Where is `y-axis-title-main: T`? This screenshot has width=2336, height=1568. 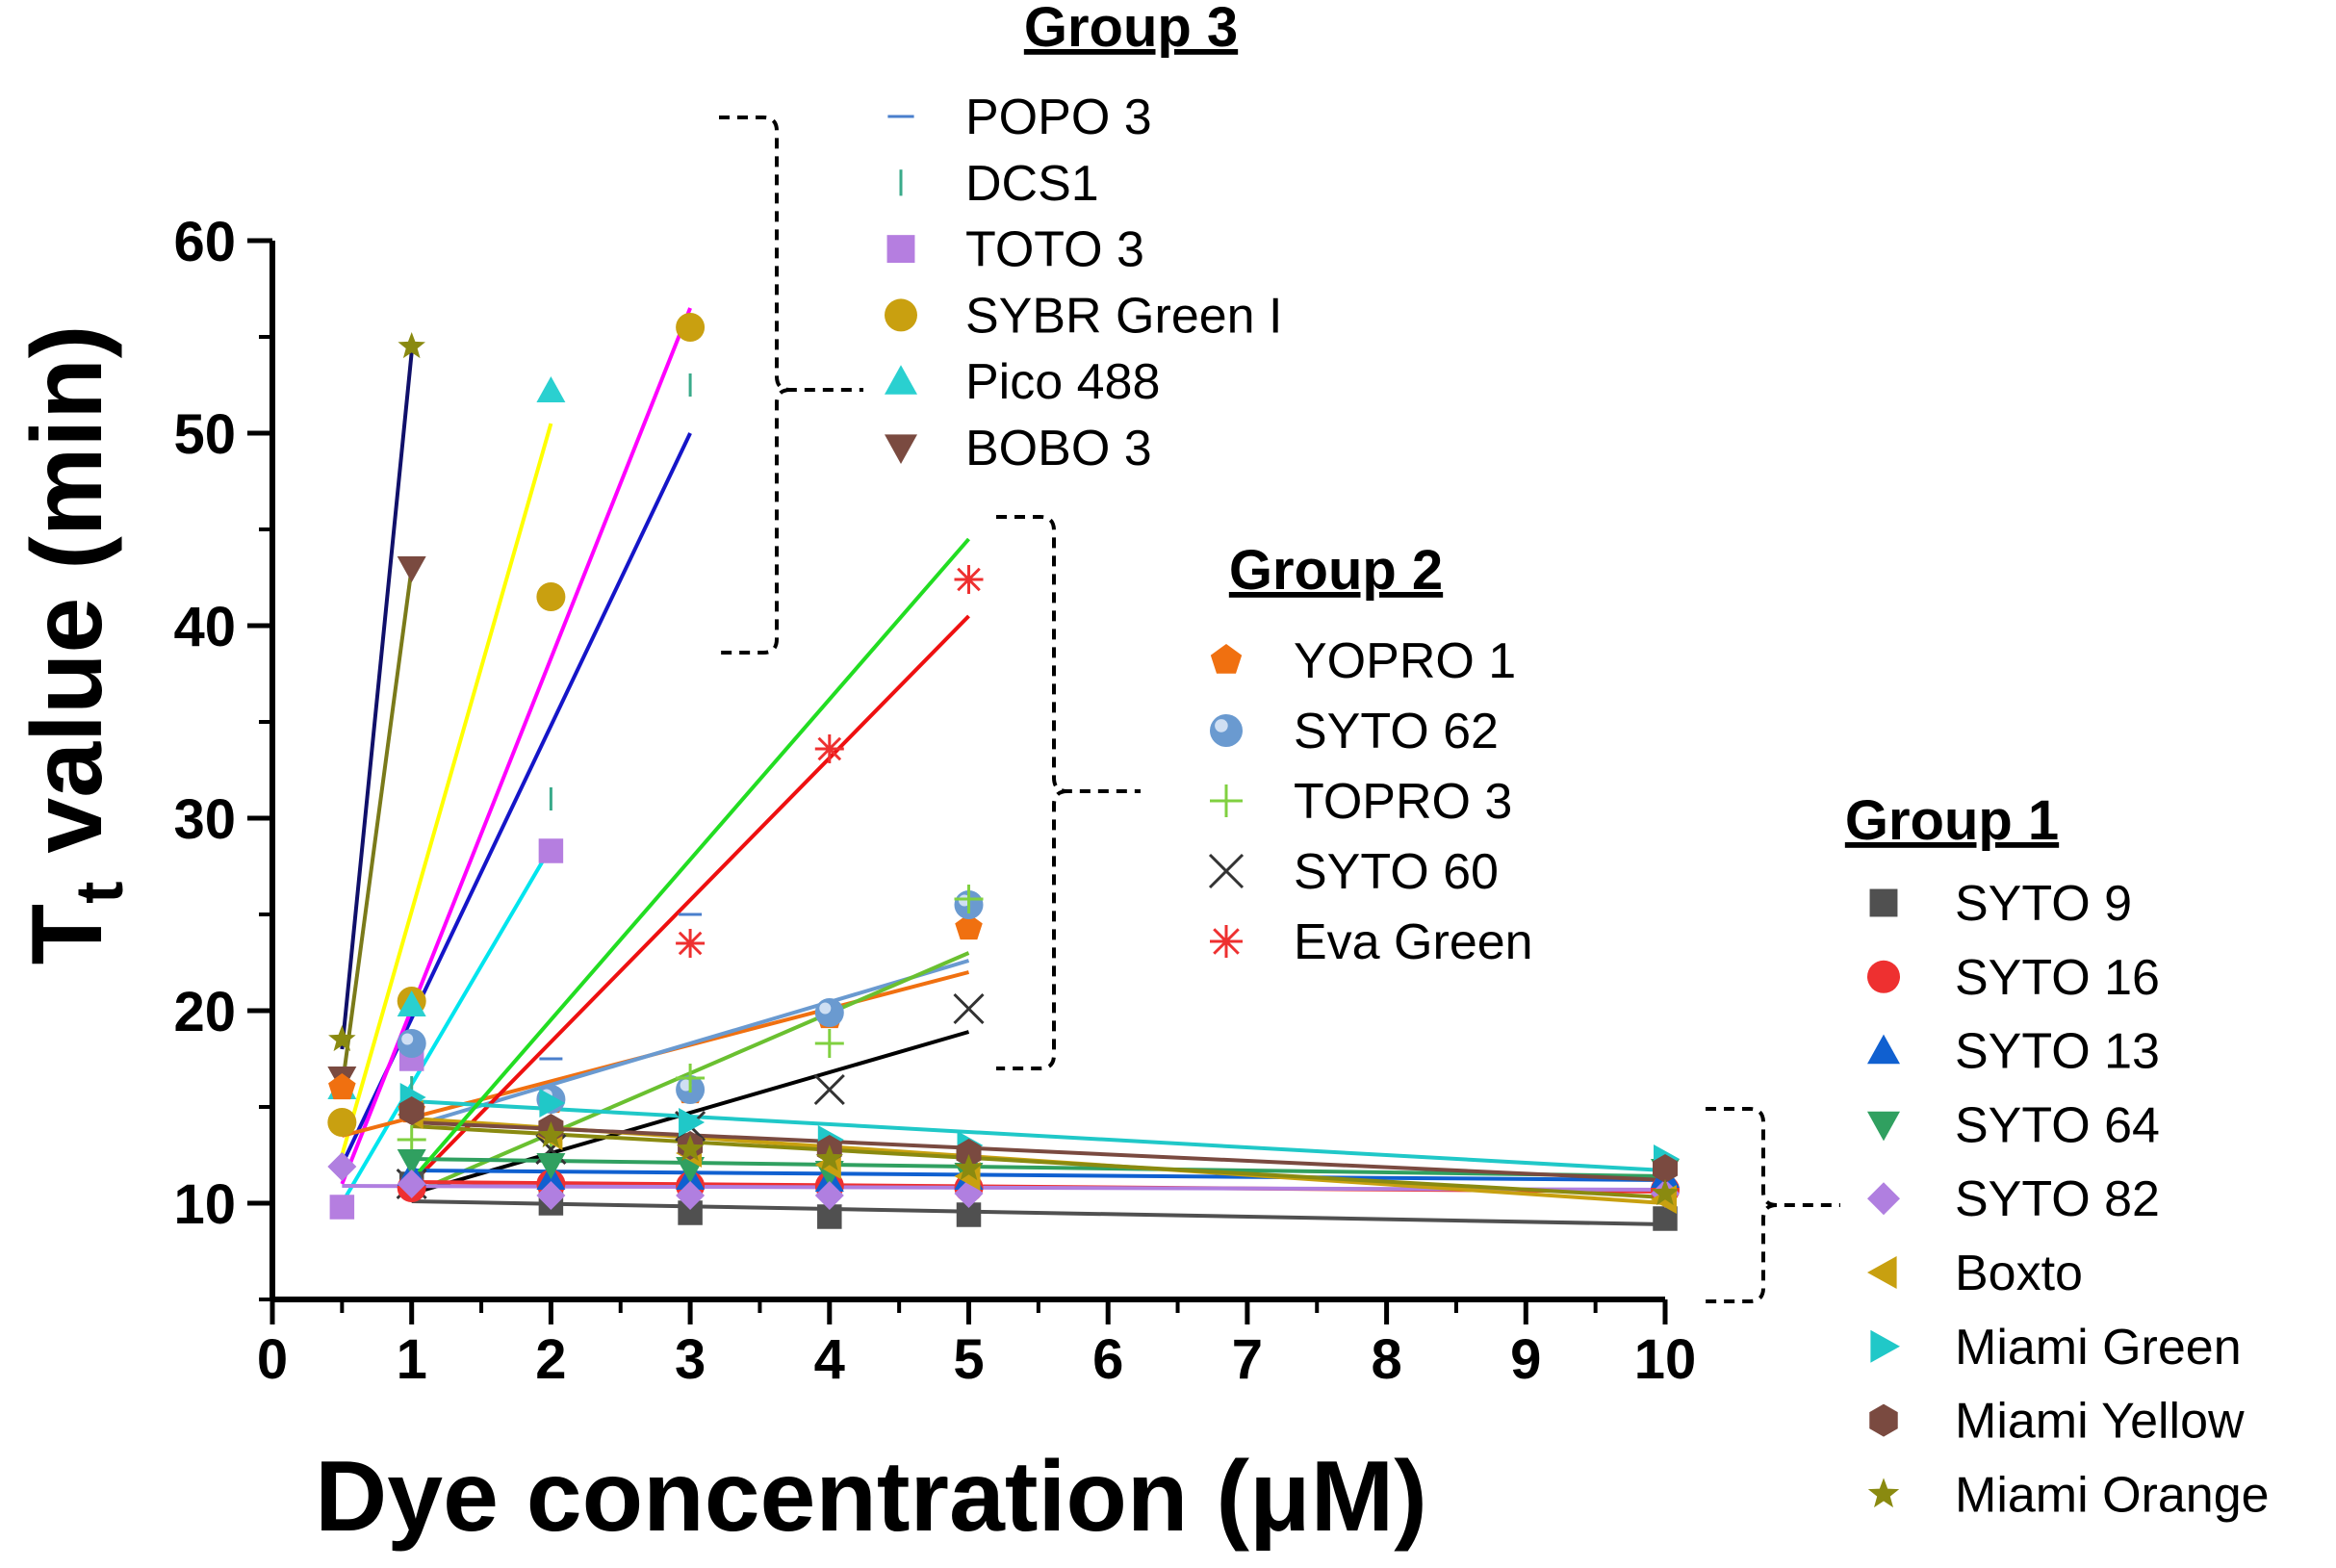
y-axis-title-main: T is located at coordinates (67, 934).